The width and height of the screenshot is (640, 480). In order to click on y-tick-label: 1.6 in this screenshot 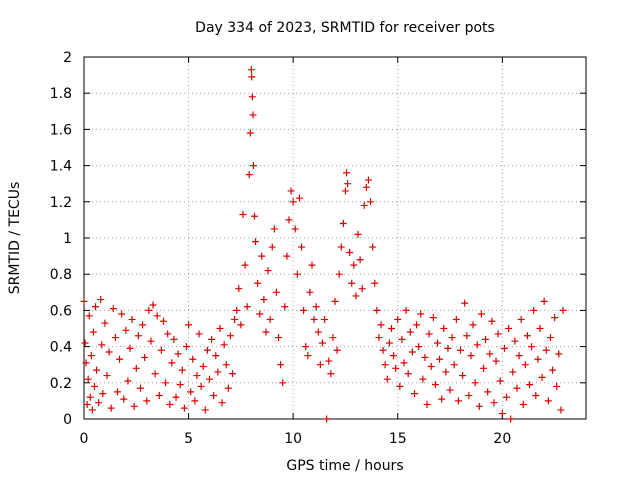, I will do `click(61, 130)`.